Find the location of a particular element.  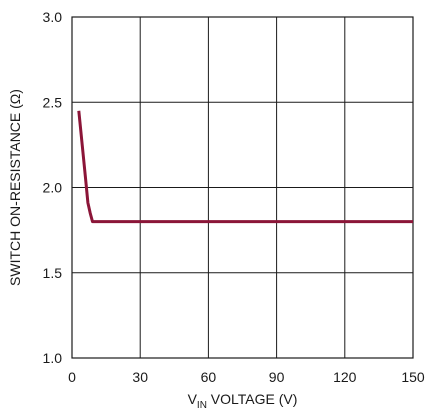

y-tick-label: 2.5 is located at coordinates (53, 102).